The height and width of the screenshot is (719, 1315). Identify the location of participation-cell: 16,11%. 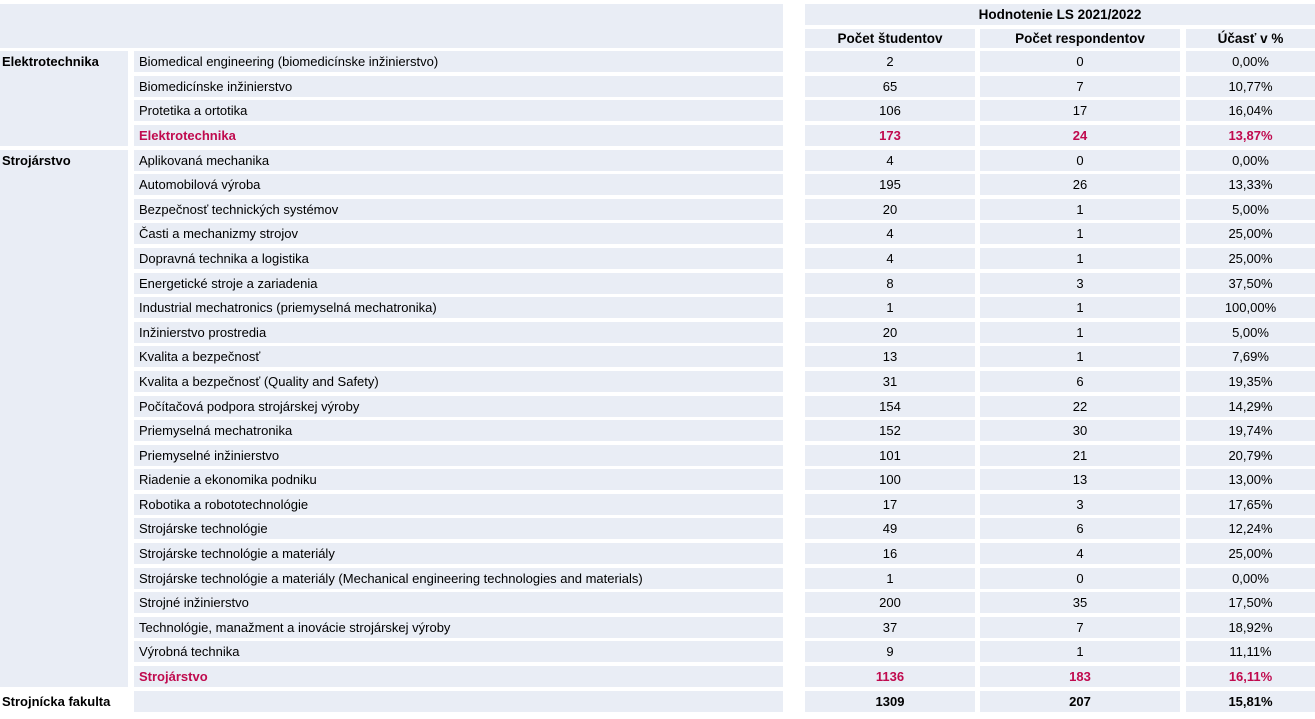
(1250, 677).